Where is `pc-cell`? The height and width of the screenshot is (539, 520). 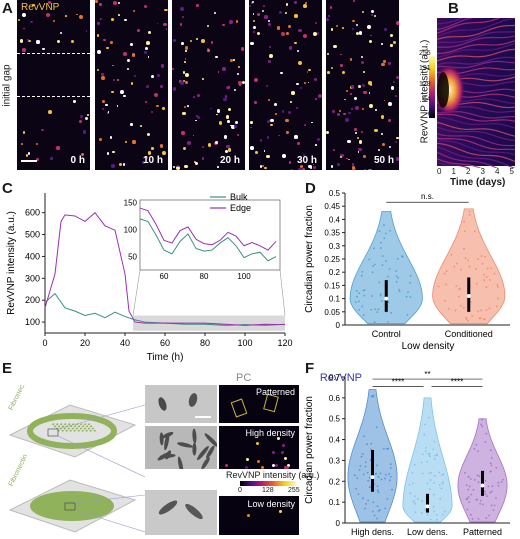 pc-cell is located at coordinates (168, 507).